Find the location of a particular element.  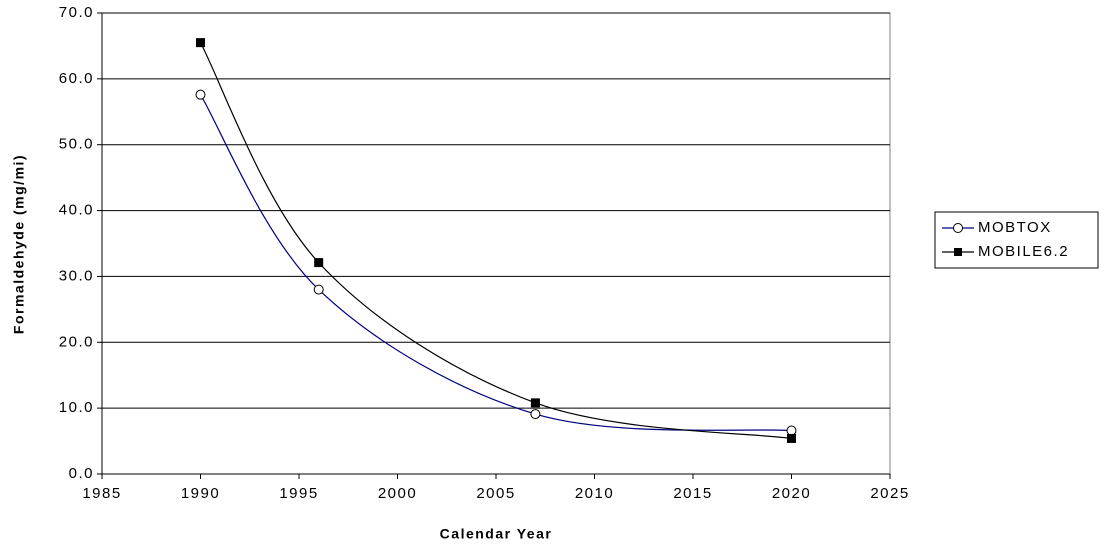

legend: MOBTOX MOBILE6.2 is located at coordinates (1016, 240).